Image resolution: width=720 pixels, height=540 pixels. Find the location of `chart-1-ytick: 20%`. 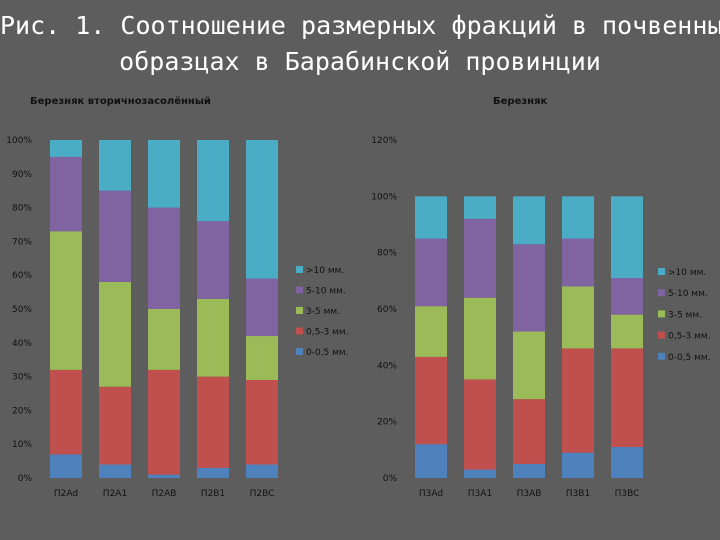

chart-1-ytick: 20% is located at coordinates (22, 411).